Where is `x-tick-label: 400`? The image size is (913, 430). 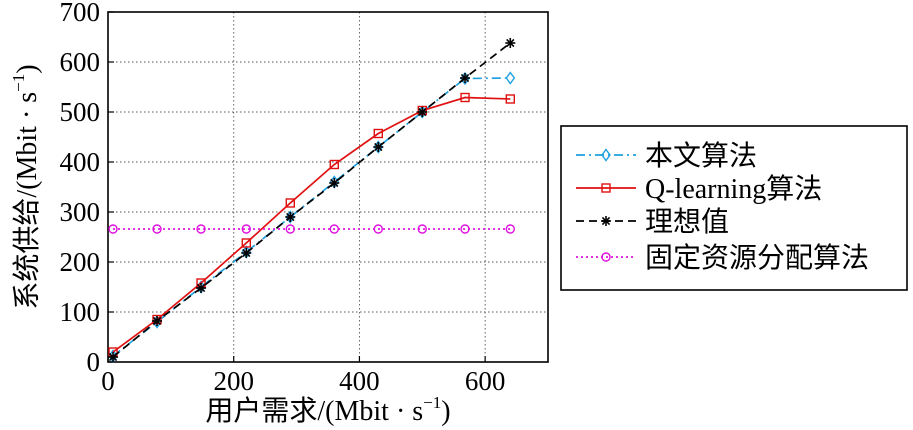 x-tick-label: 400 is located at coordinates (359, 381).